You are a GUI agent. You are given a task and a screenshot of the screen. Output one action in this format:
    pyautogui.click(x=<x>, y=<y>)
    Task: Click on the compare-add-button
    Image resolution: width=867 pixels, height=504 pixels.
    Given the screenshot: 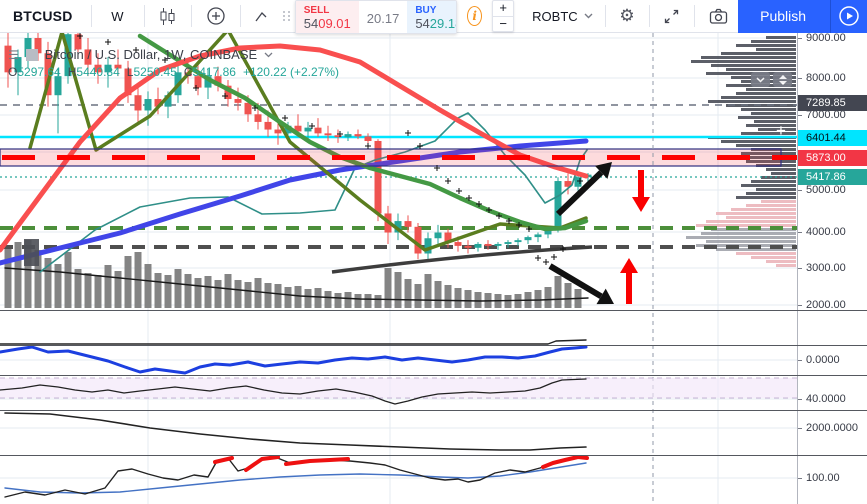 What is the action you would take?
    pyautogui.click(x=216, y=16)
    